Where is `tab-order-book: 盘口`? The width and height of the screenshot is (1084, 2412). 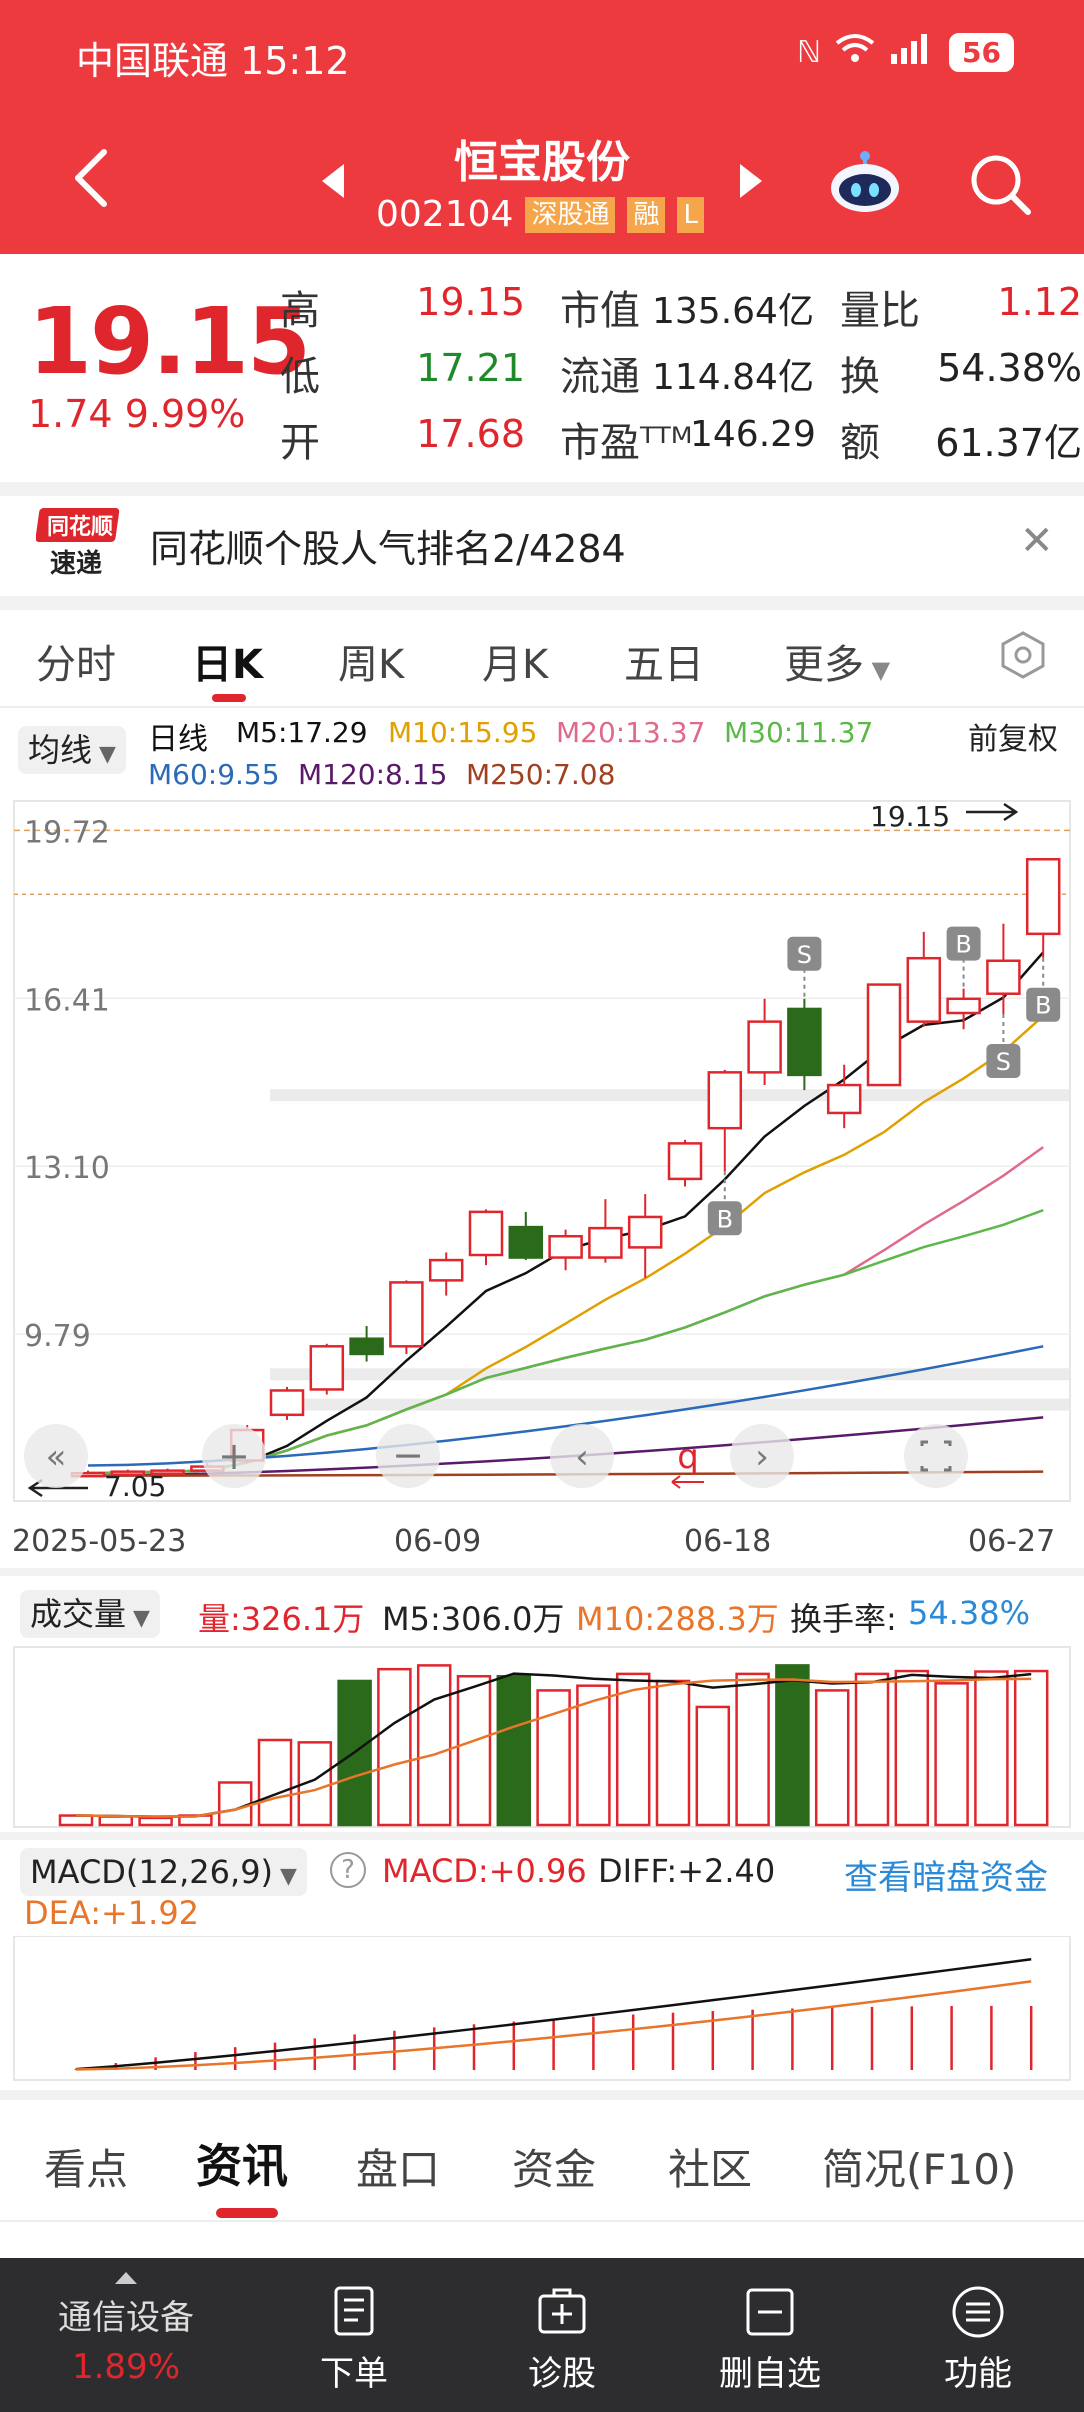 tab-order-book: 盘口 is located at coordinates (398, 2169).